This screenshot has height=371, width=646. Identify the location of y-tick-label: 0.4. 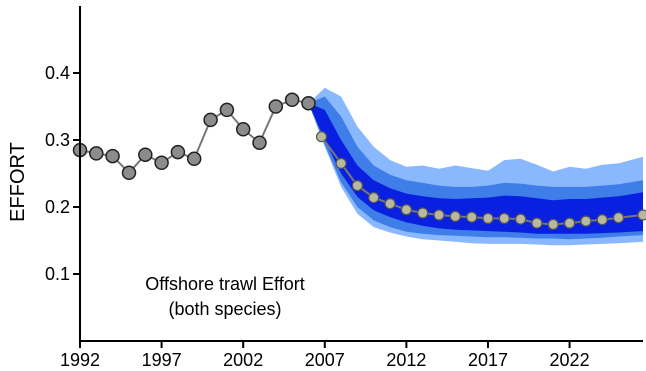
(57, 73).